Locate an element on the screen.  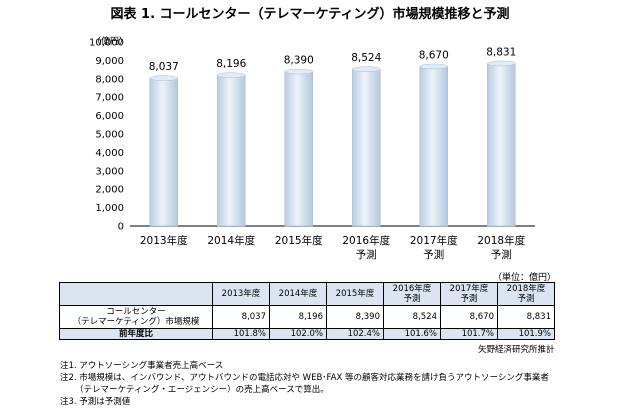
bar-value-label: 8,670 is located at coordinates (434, 55).